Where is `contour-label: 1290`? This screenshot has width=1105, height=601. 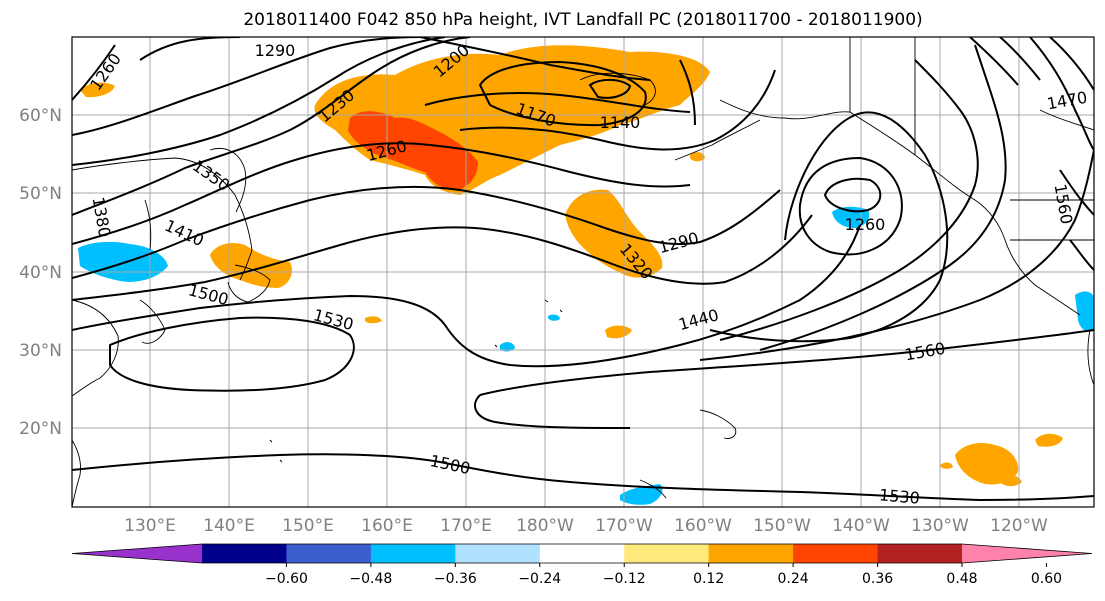 contour-label: 1290 is located at coordinates (275, 50).